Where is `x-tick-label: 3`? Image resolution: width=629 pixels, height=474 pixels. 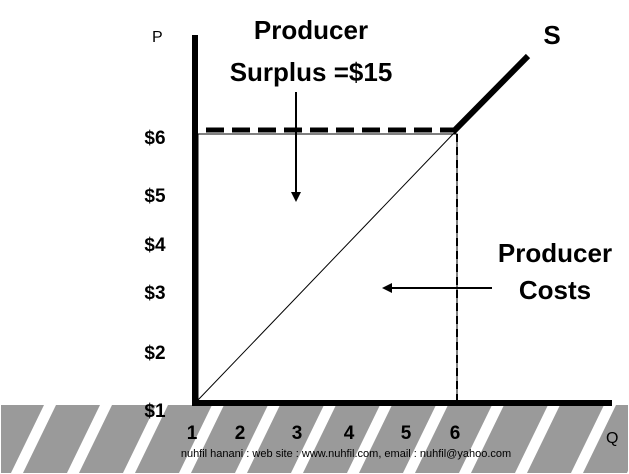 x-tick-label: 3 is located at coordinates (297, 433).